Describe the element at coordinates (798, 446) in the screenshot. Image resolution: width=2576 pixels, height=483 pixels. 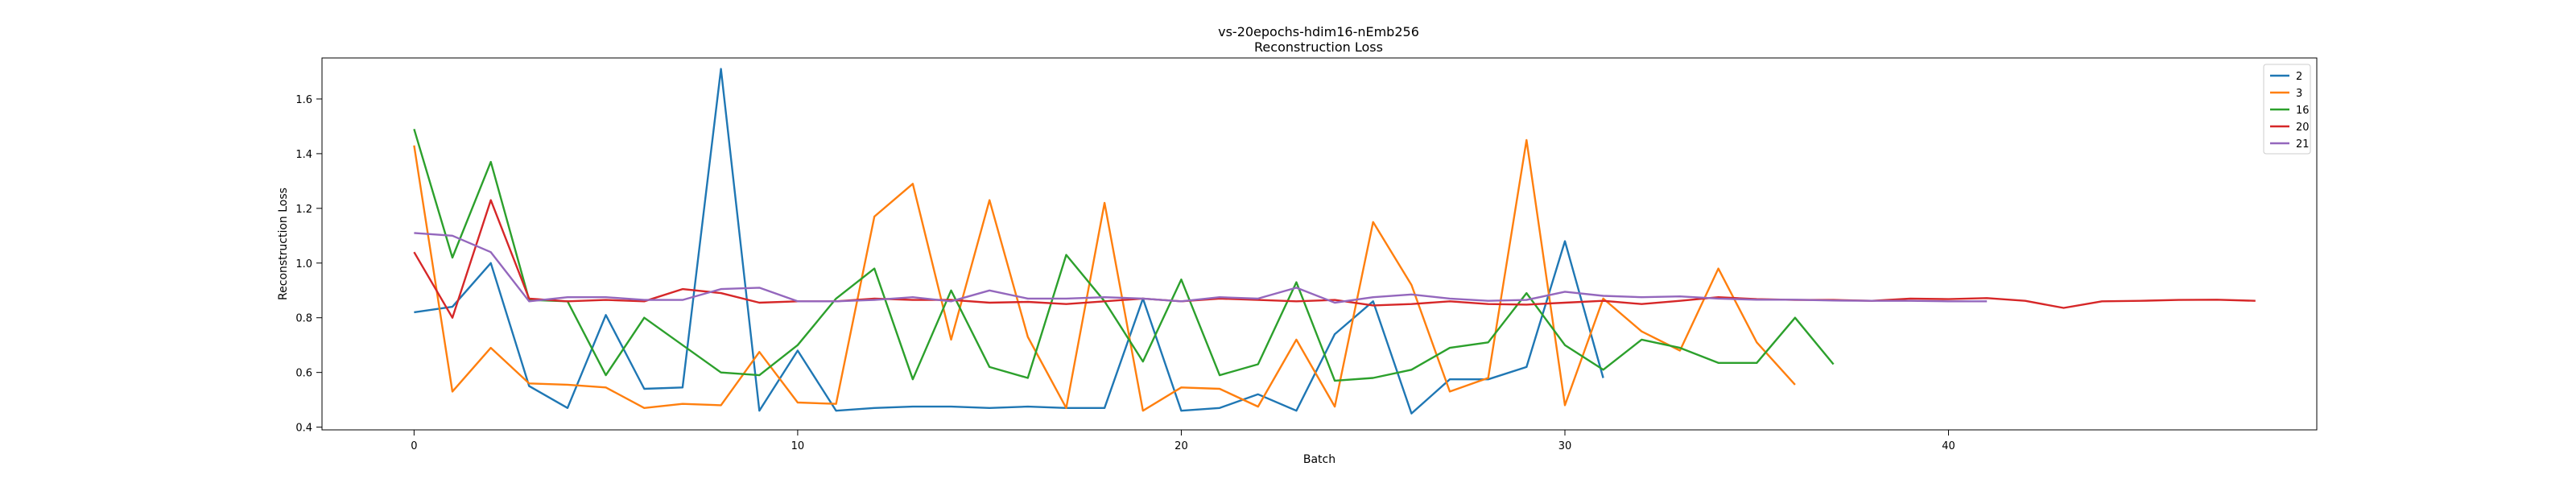
I see `x-tick-label: 10` at that location.